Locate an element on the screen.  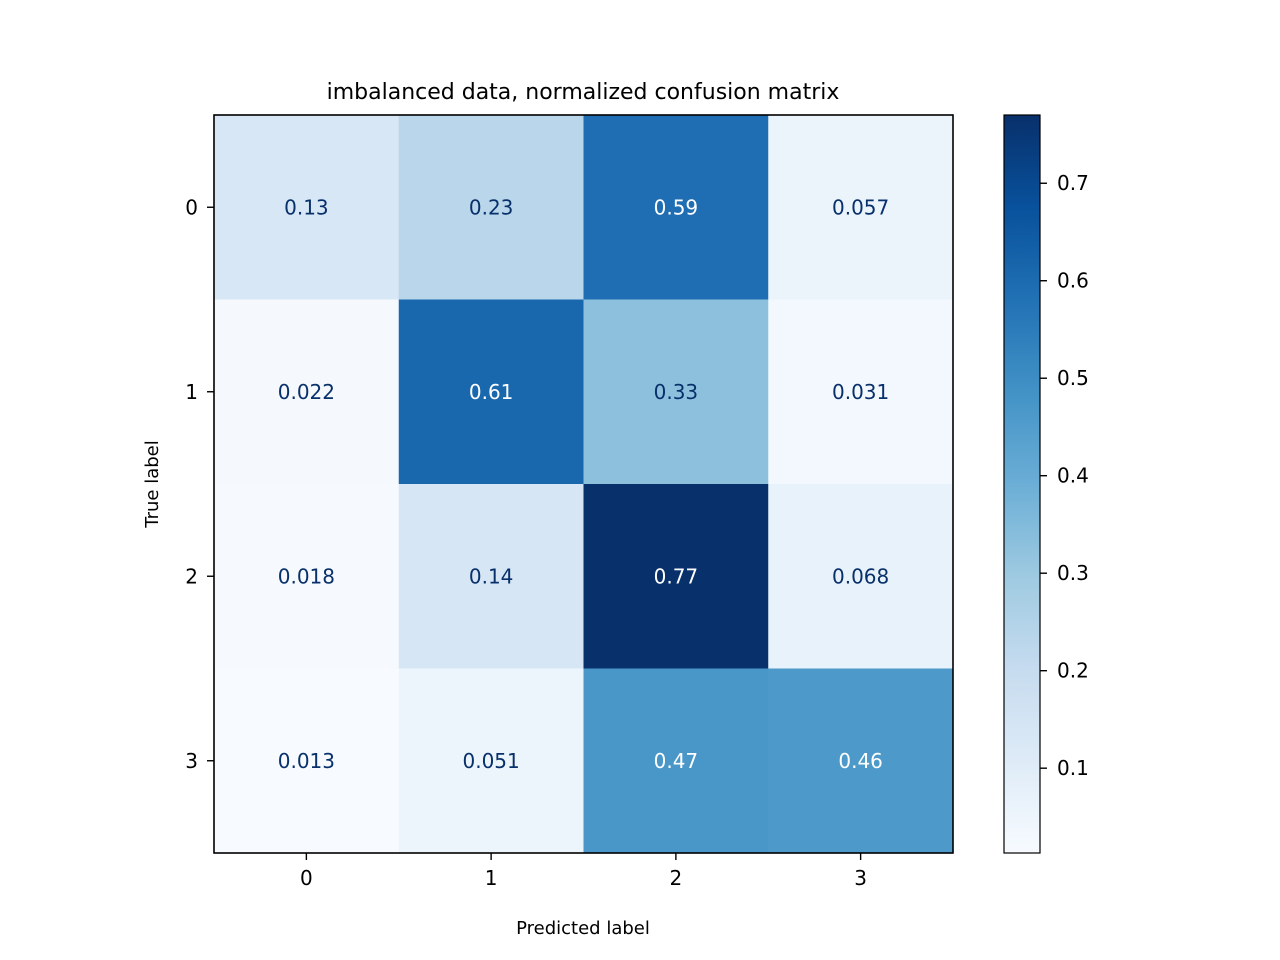
y-tick-label: 1 is located at coordinates (191, 392).